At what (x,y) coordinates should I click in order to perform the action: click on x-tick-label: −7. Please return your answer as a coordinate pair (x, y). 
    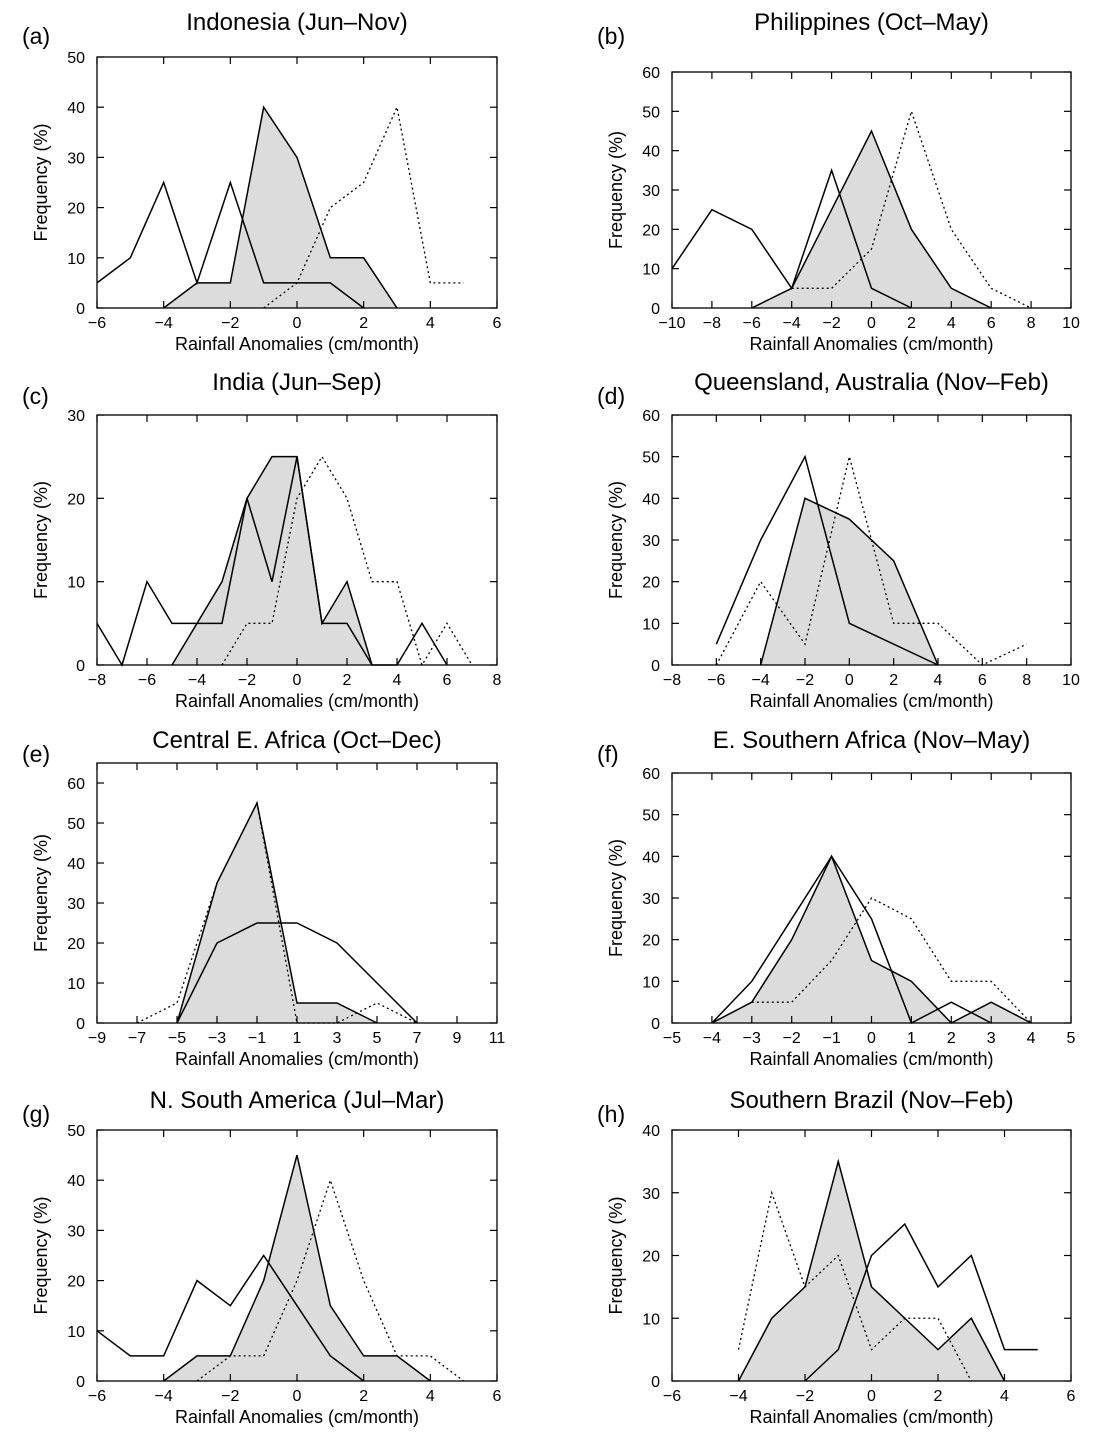
    Looking at the image, I should click on (137, 1038).